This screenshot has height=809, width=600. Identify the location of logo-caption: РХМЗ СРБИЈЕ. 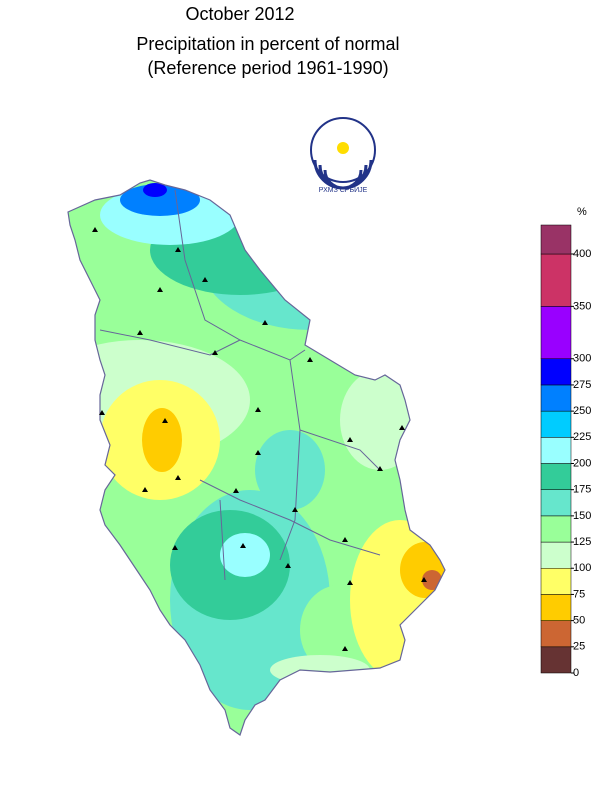
(343, 190).